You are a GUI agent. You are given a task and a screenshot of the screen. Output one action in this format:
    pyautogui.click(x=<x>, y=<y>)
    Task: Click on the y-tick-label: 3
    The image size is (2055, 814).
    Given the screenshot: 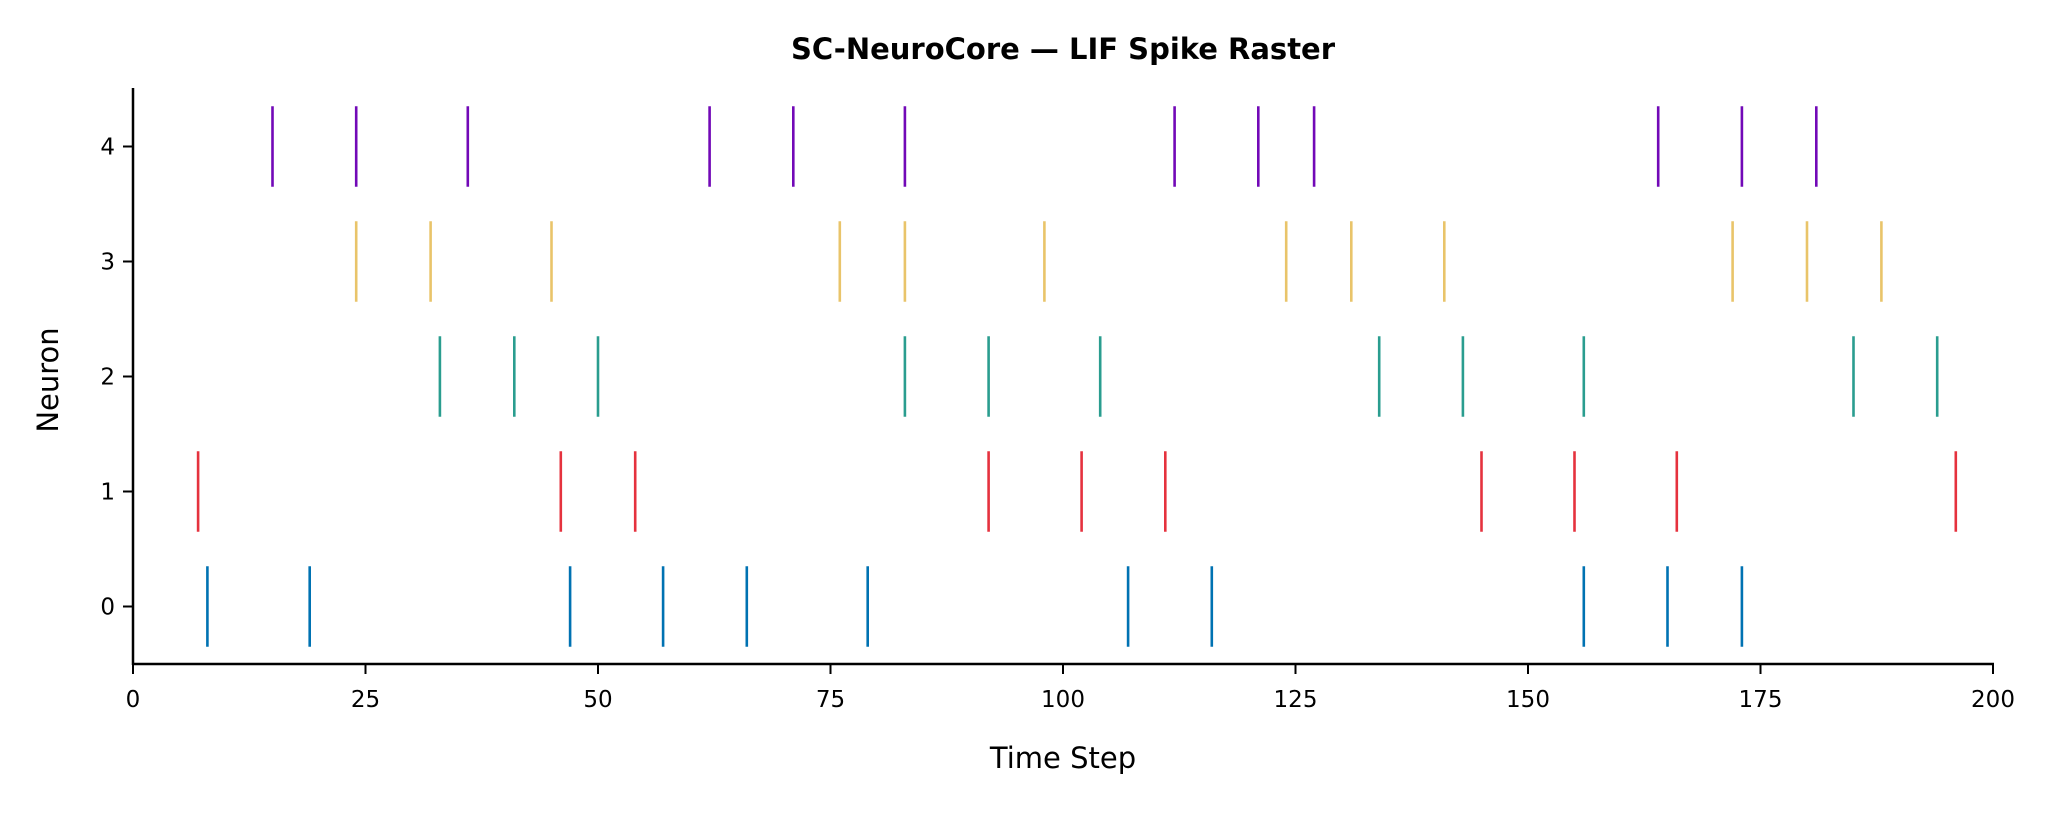 What is the action you would take?
    pyautogui.click(x=107, y=263)
    